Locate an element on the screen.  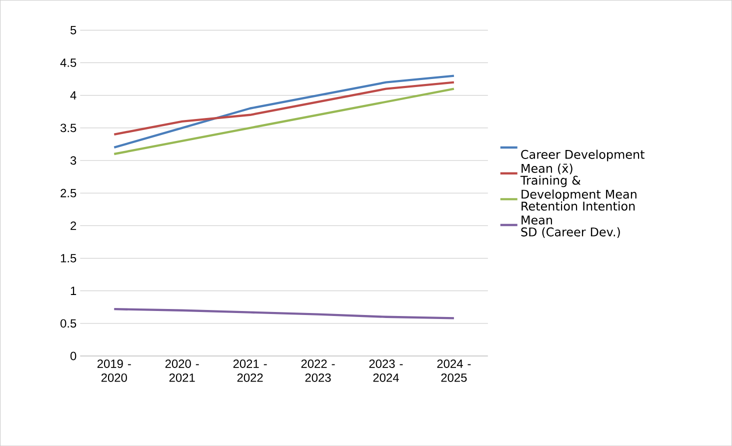
text: Retention Intention Mean is located at coordinates (578, 213).